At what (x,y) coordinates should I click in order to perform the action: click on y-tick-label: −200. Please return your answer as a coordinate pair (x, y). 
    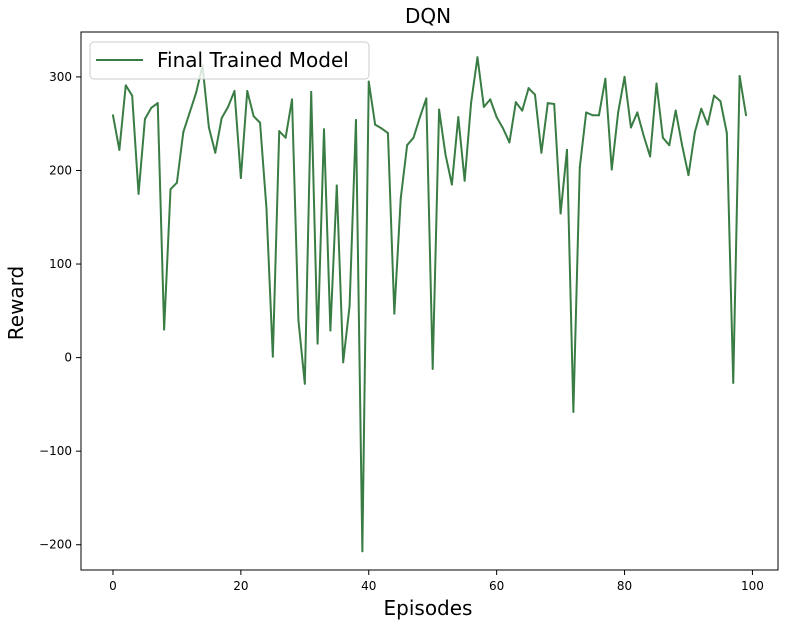
    Looking at the image, I should click on (55, 545).